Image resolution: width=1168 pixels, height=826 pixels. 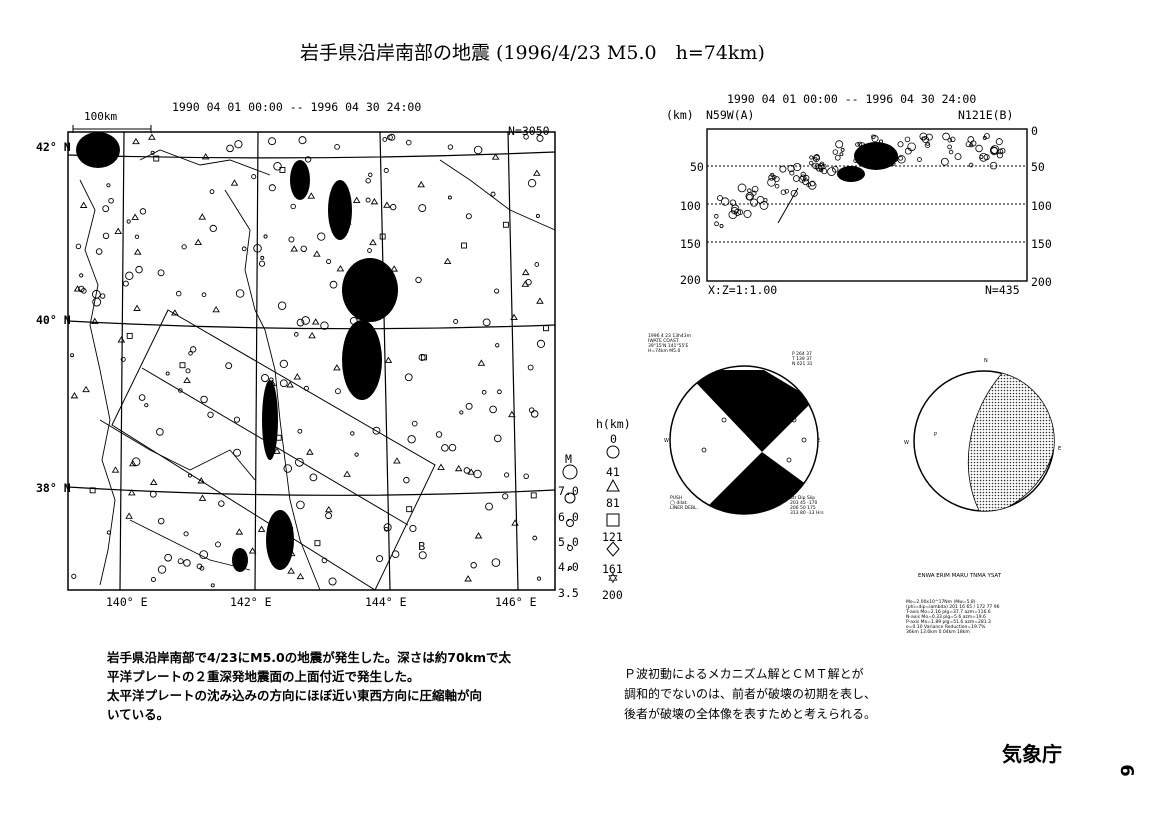 What do you see at coordinates (568, 542) in the screenshot?
I see `mag-5-0: 5.0` at bounding box center [568, 542].